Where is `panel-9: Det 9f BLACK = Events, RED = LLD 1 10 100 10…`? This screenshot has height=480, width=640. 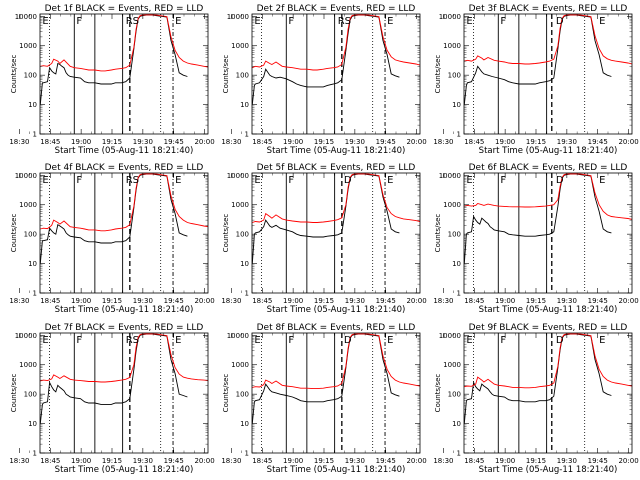 panel-9: Det 9f BLACK = Events, RED = LLD 1 10 100 10… is located at coordinates (535, 399).